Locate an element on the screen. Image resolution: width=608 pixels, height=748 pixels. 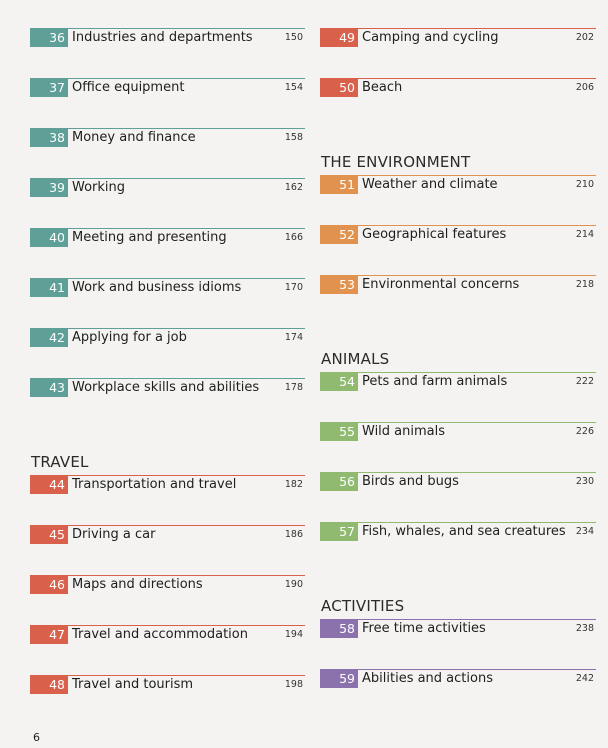
toc-entry: 48 Travel and tourism 198 is located at coordinates (167, 700).